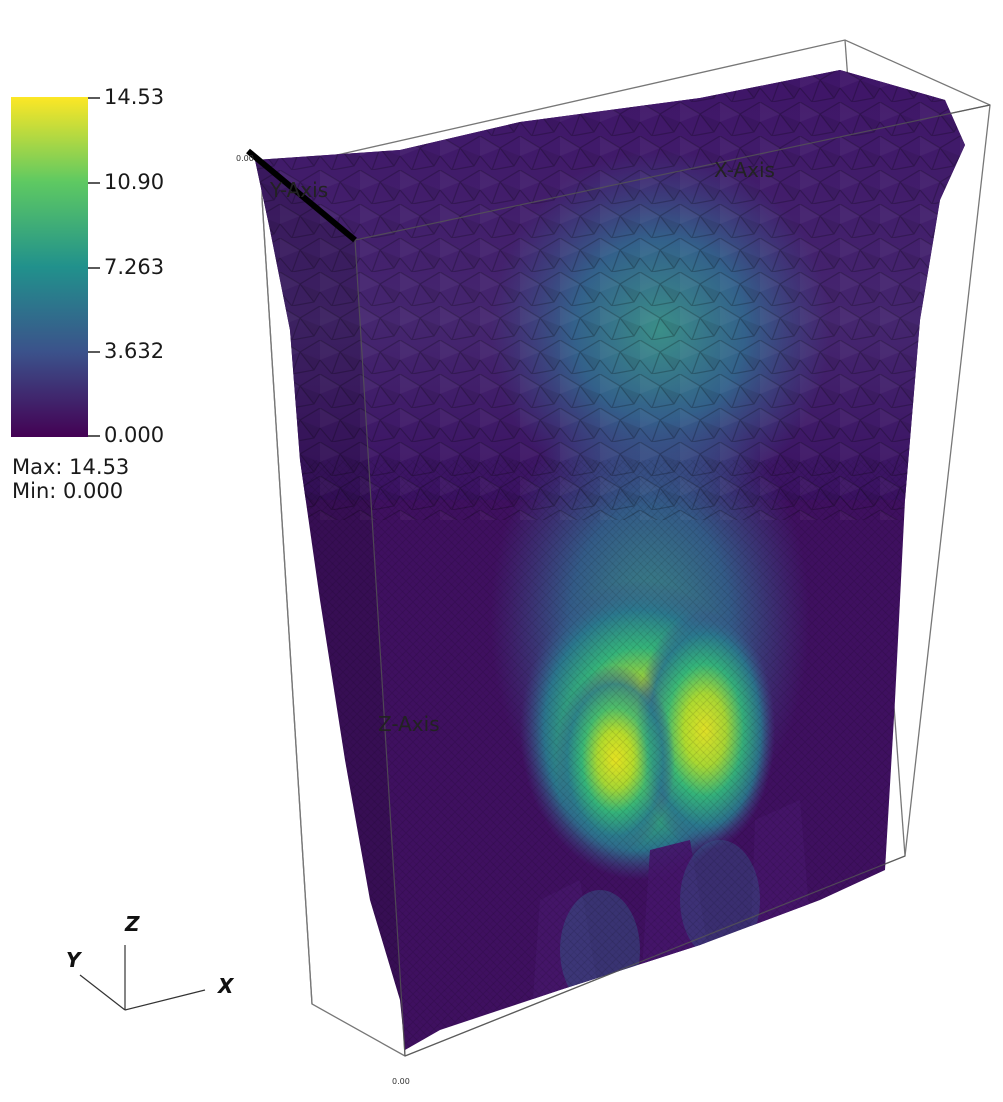 Image resolution: width=1003 pixels, height=1102 pixels. What do you see at coordinates (73, 960) in the screenshot?
I see `orientation-y-label: Y` at bounding box center [73, 960].